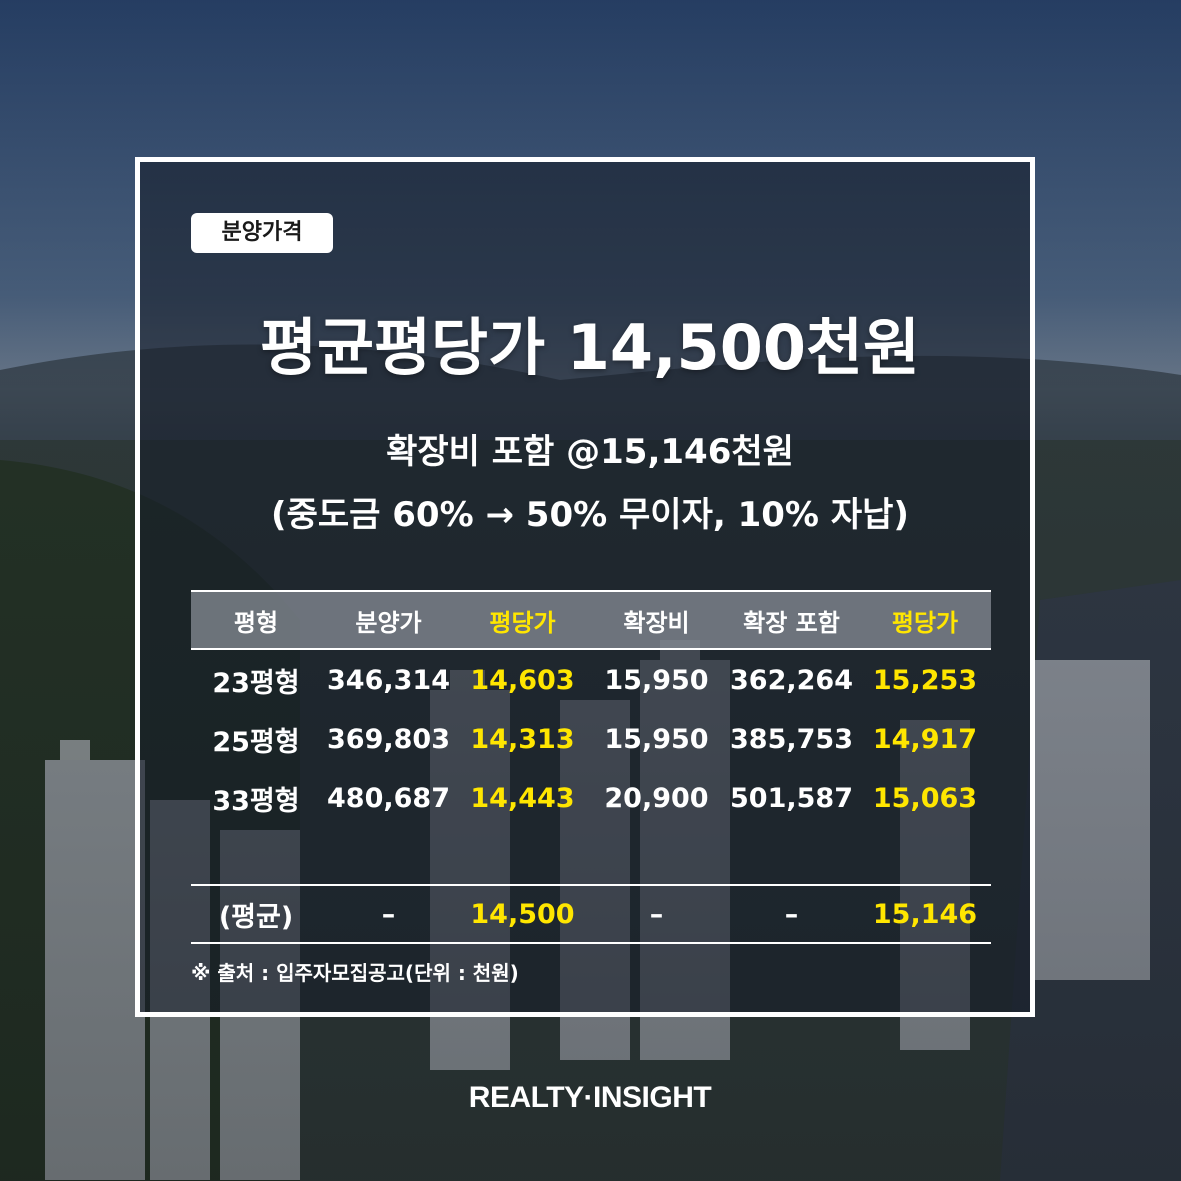 The width and height of the screenshot is (1181, 1181). I want to click on header-price-per-pyeong: 평당가, so click(522, 622).